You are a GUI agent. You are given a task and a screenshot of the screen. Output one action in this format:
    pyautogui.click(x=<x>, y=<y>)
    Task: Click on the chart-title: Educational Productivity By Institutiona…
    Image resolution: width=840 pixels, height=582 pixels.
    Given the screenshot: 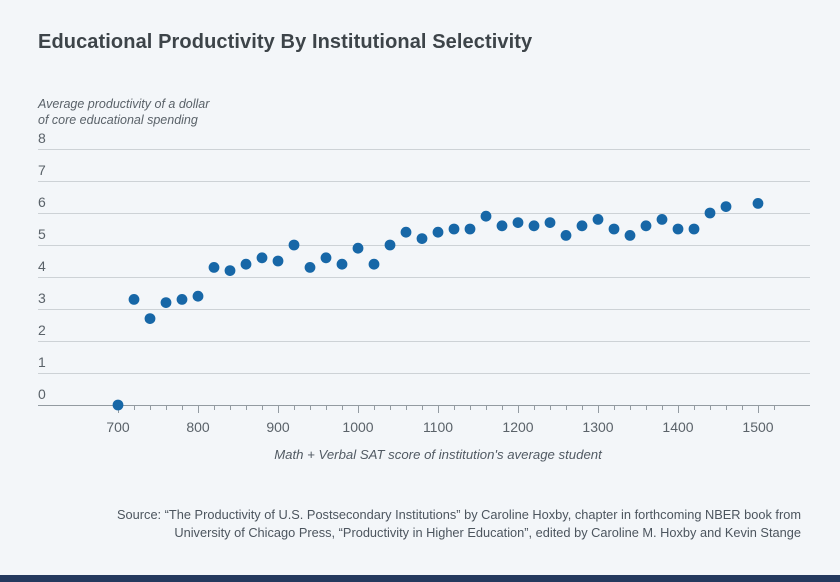 What is the action you would take?
    pyautogui.click(x=285, y=42)
    